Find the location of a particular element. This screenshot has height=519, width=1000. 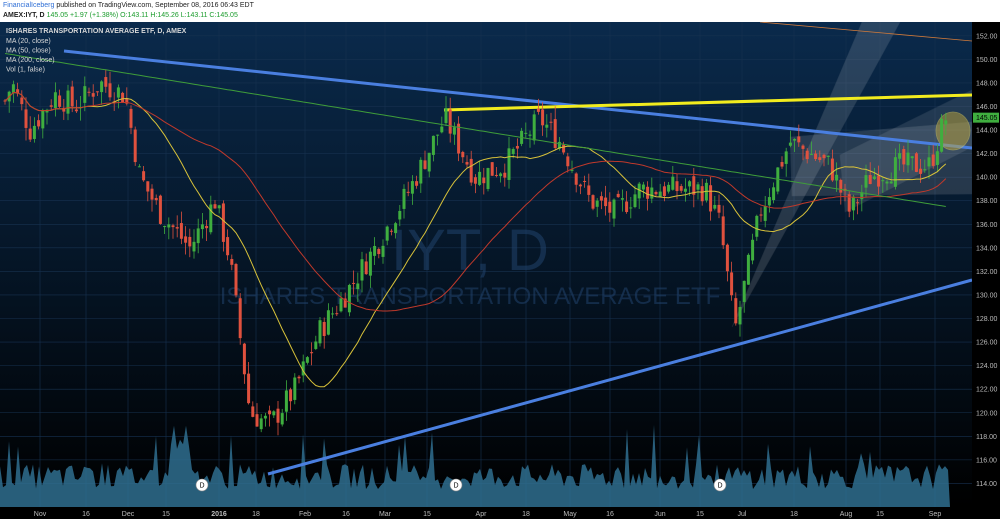

price-tick-label: 122.00 is located at coordinates (987, 390).